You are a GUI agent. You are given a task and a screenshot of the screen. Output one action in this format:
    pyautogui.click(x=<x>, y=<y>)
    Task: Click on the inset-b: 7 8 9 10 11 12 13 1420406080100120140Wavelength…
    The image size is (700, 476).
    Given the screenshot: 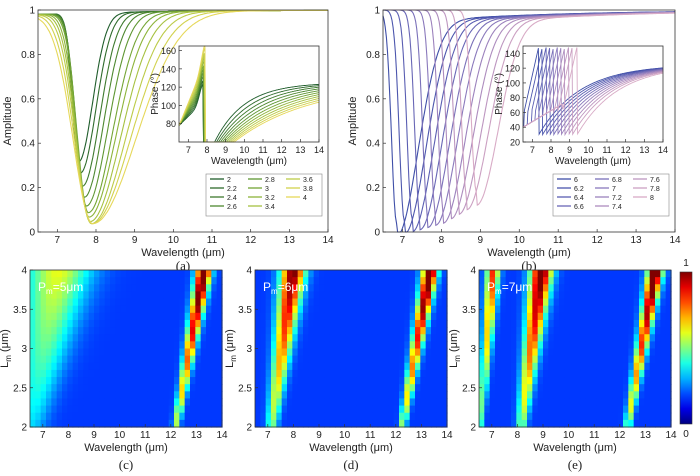 What is the action you would take?
    pyautogui.click(x=581, y=106)
    